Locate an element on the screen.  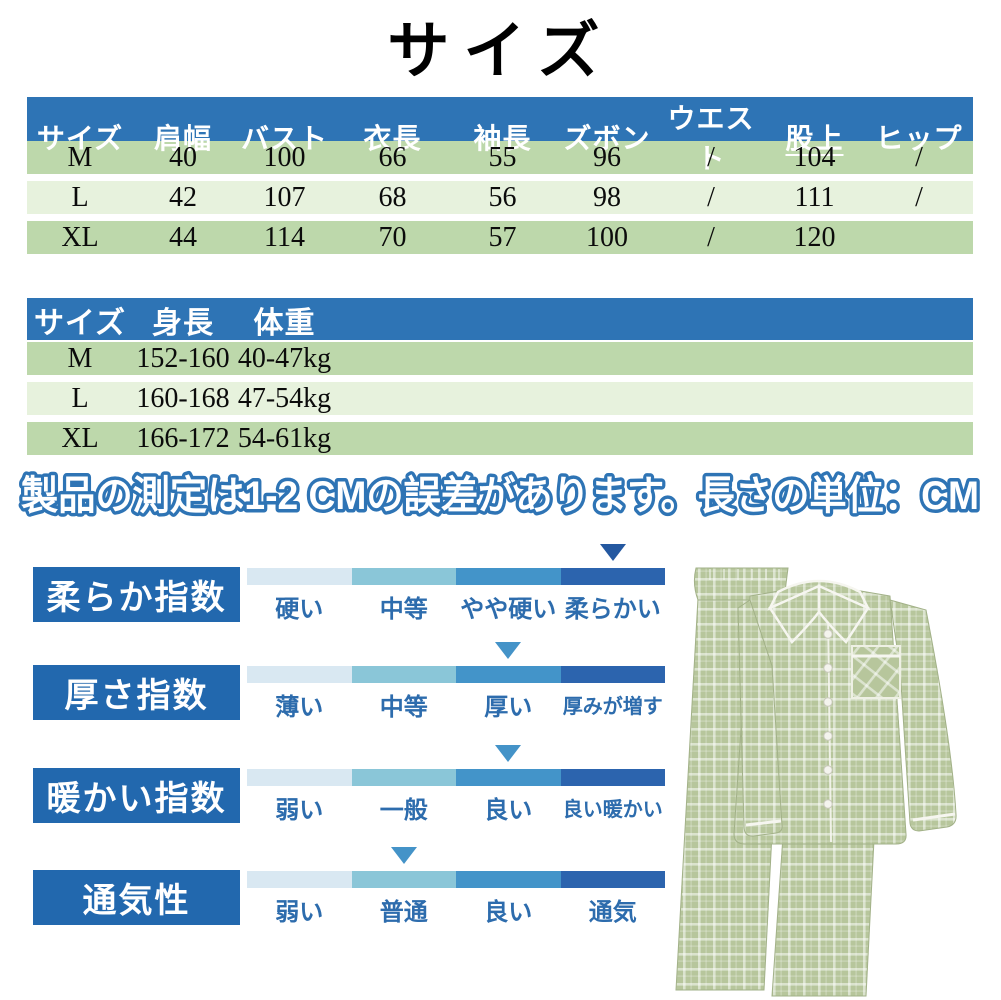
table-cell: 111 is located at coordinates (814, 197).